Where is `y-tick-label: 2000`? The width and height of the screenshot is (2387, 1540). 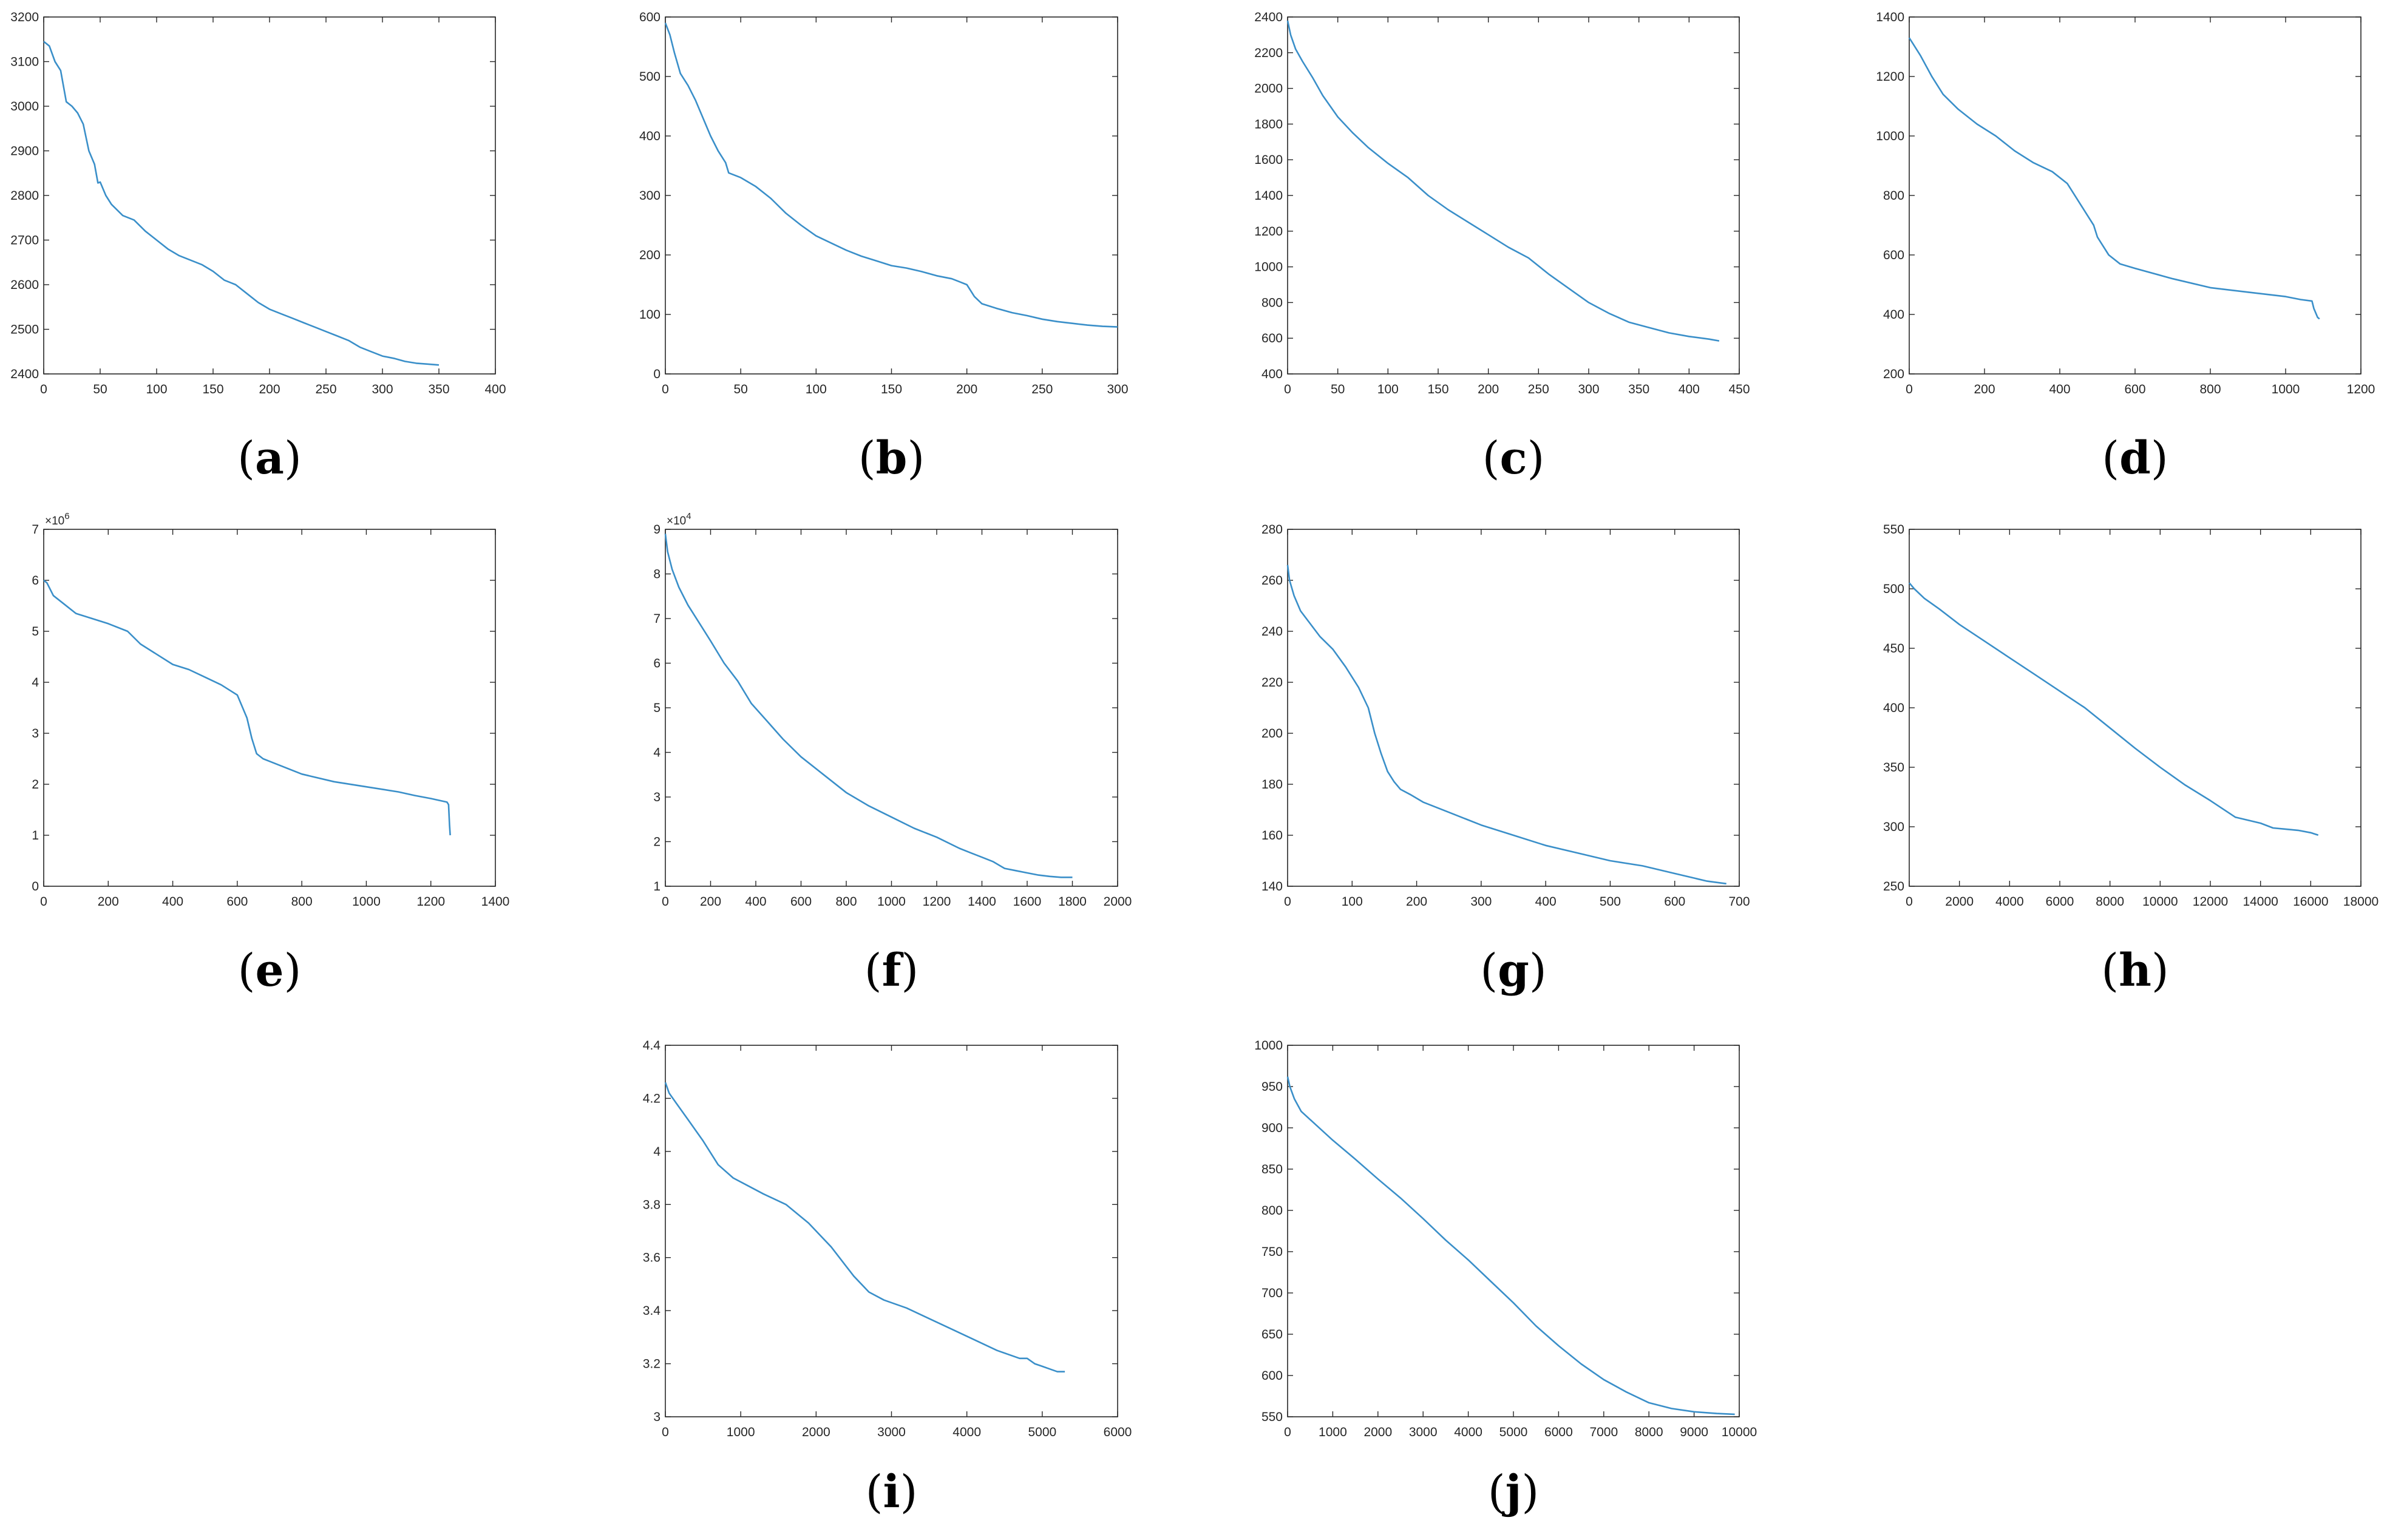
y-tick-label: 2000 is located at coordinates (1268, 89).